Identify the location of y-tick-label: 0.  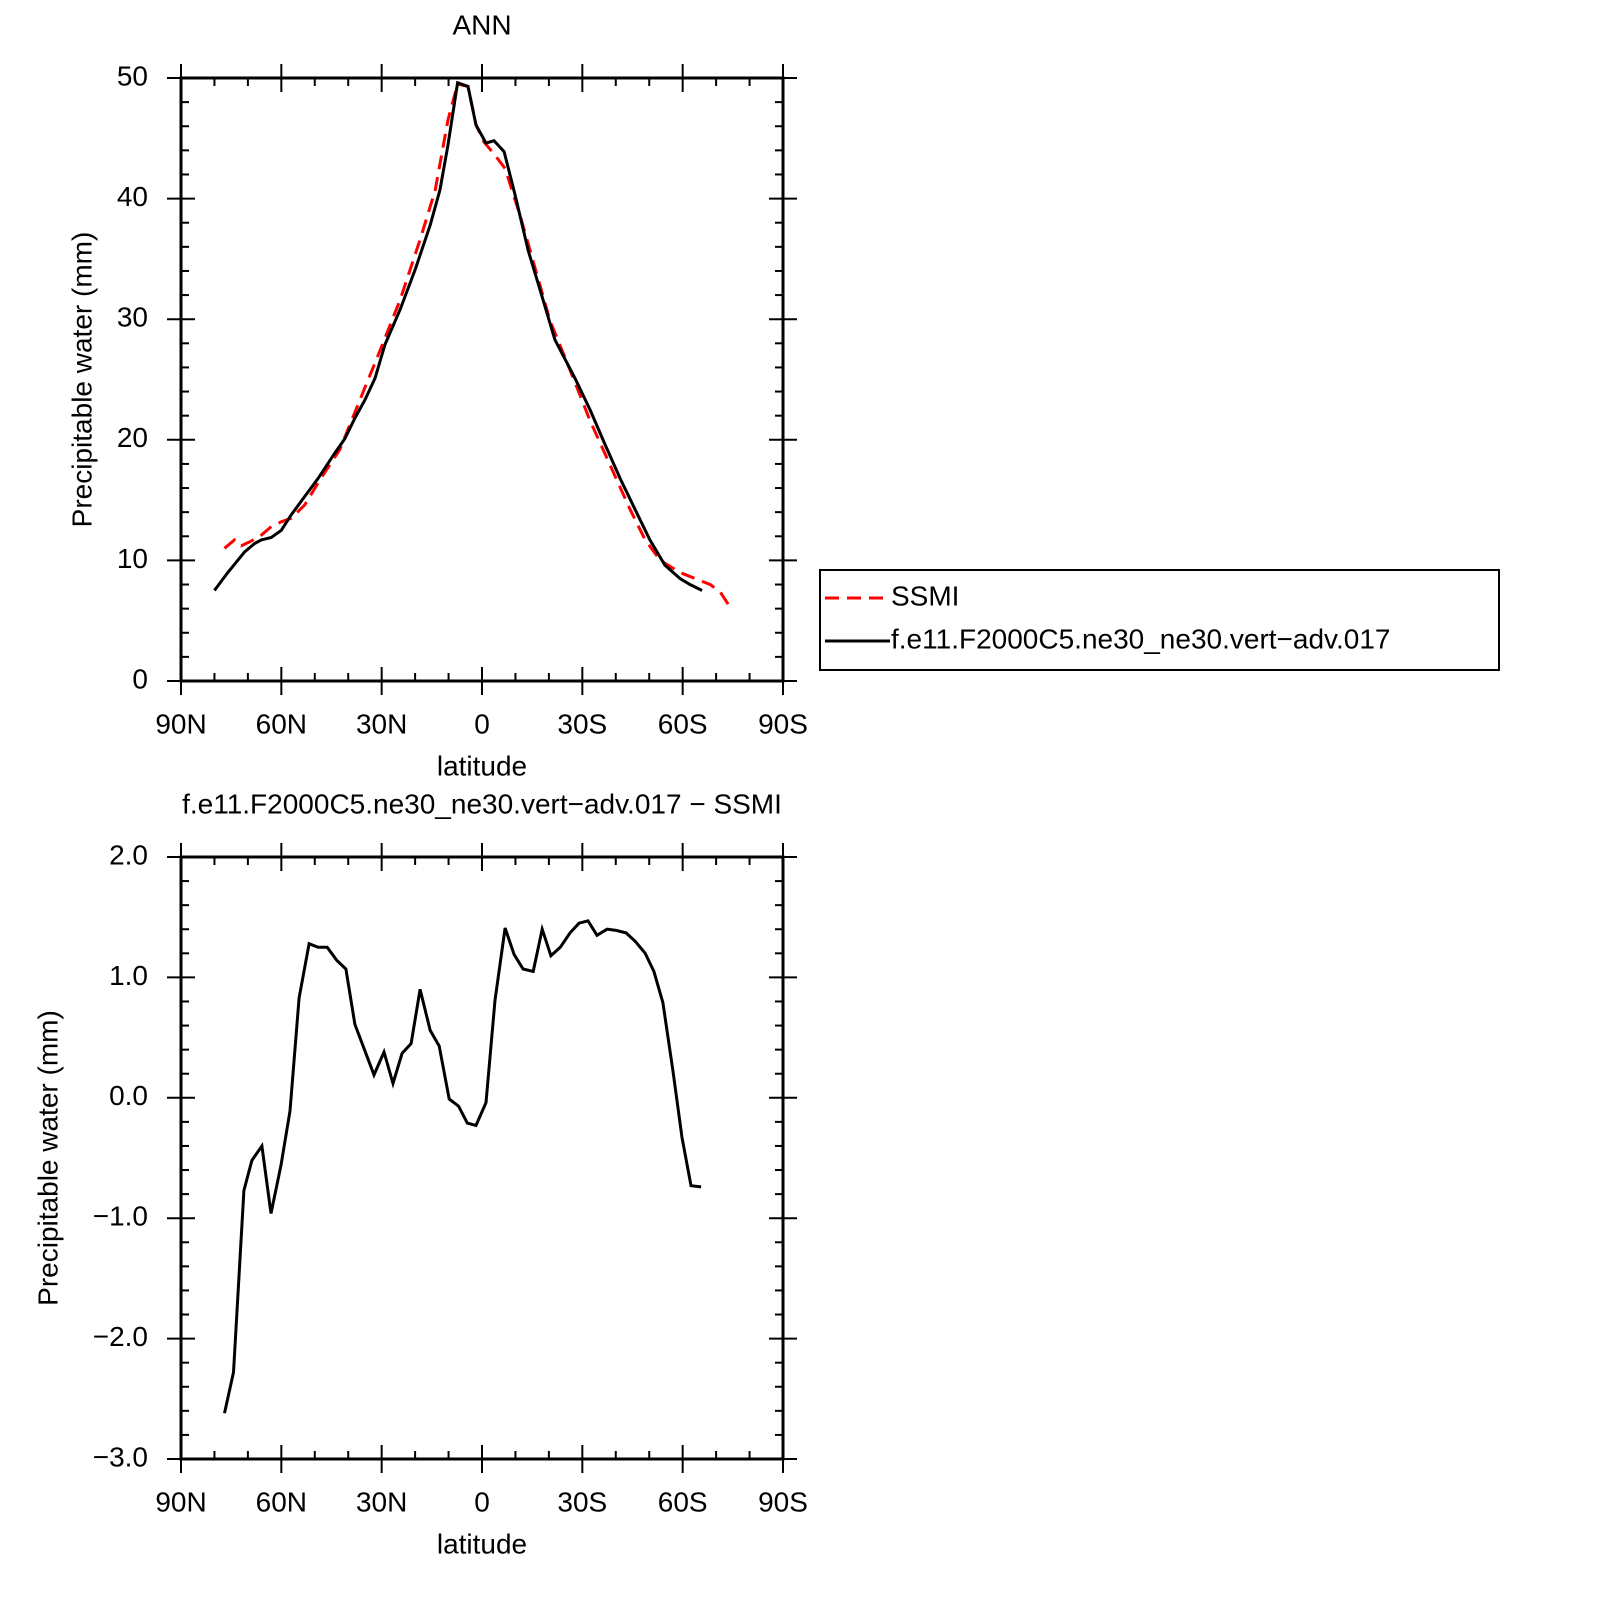
(140, 678).